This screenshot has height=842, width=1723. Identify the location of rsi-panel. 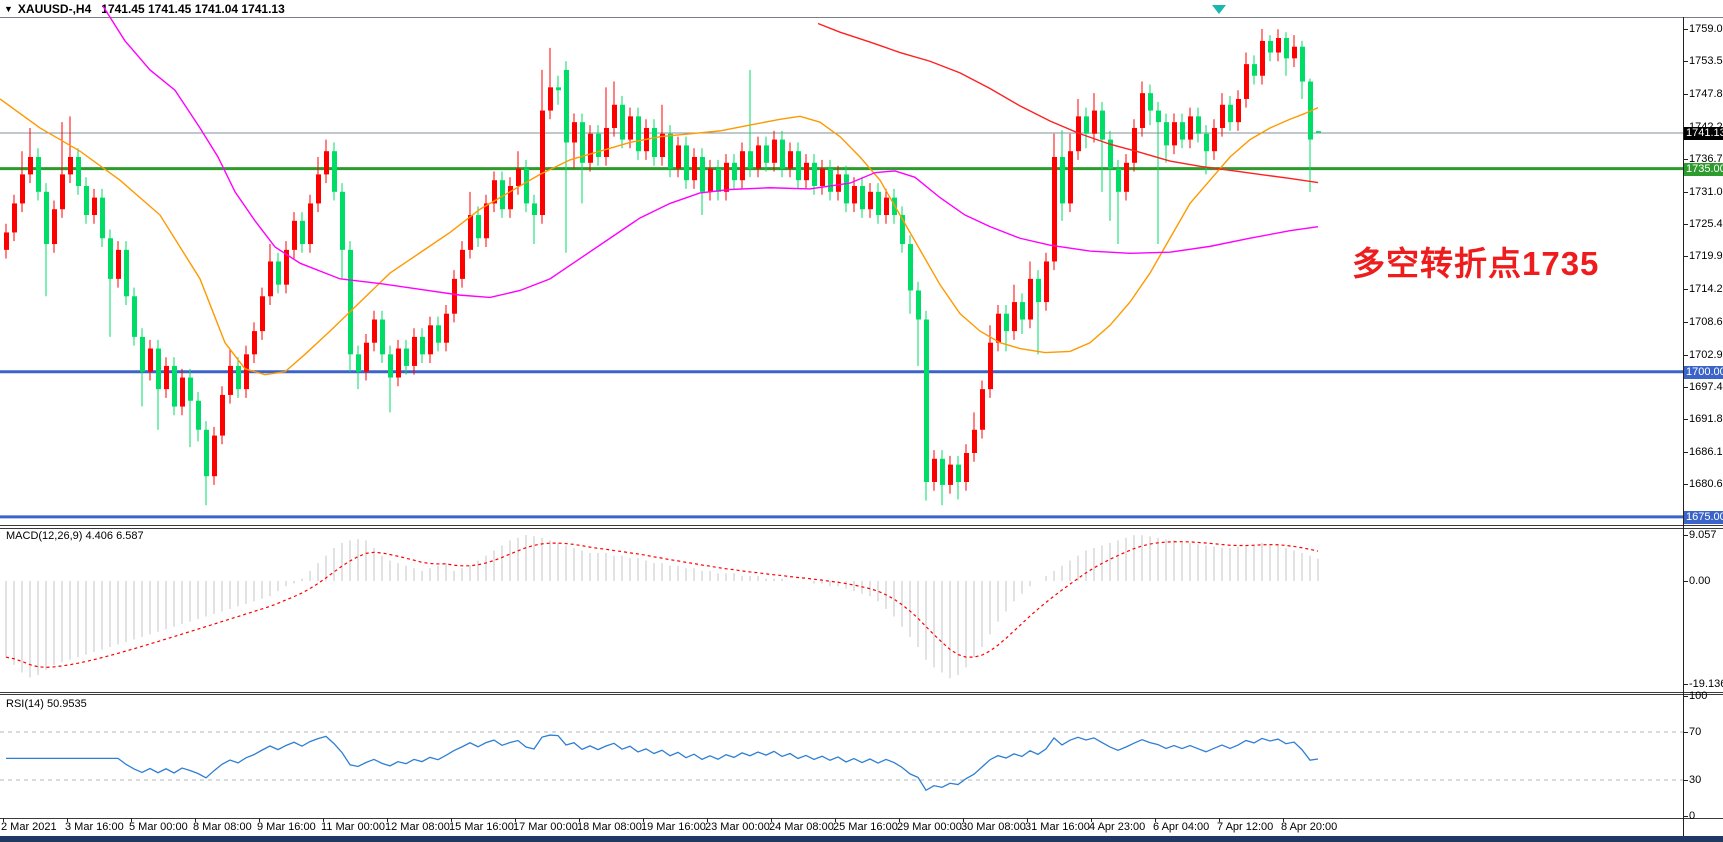
(861, 756).